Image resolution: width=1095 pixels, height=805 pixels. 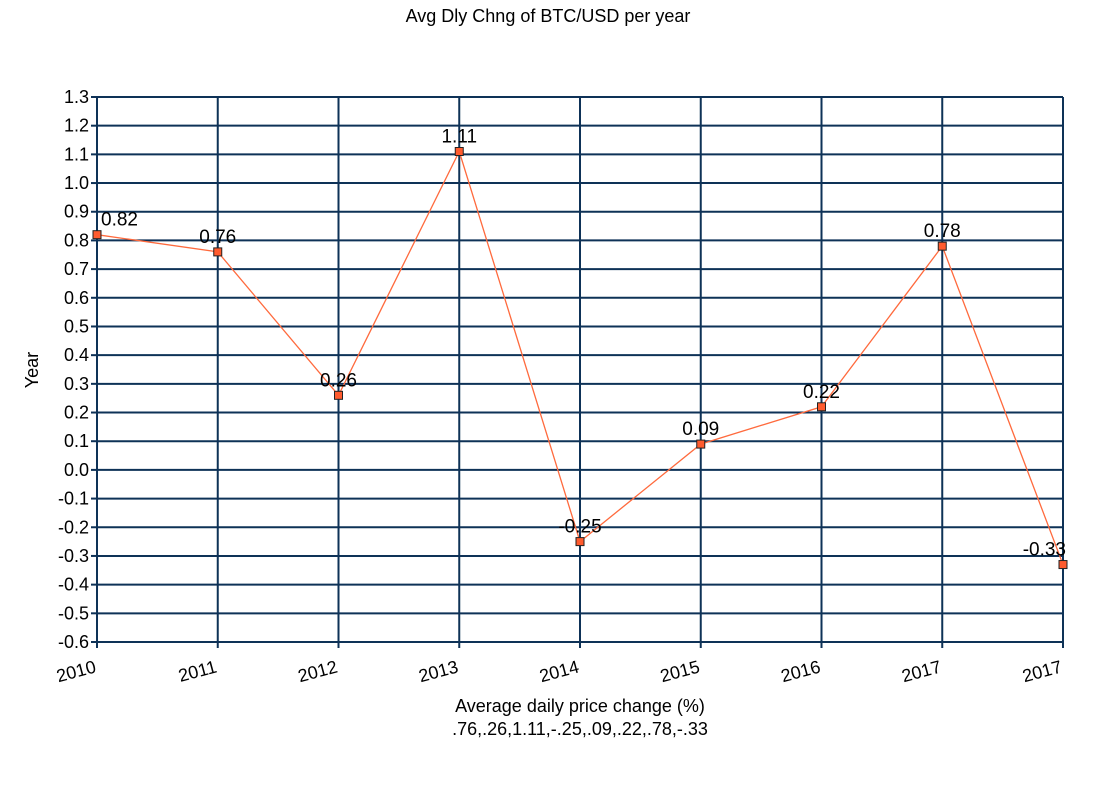 What do you see at coordinates (76, 154) in the screenshot?
I see `y-tick-label: 1.1` at bounding box center [76, 154].